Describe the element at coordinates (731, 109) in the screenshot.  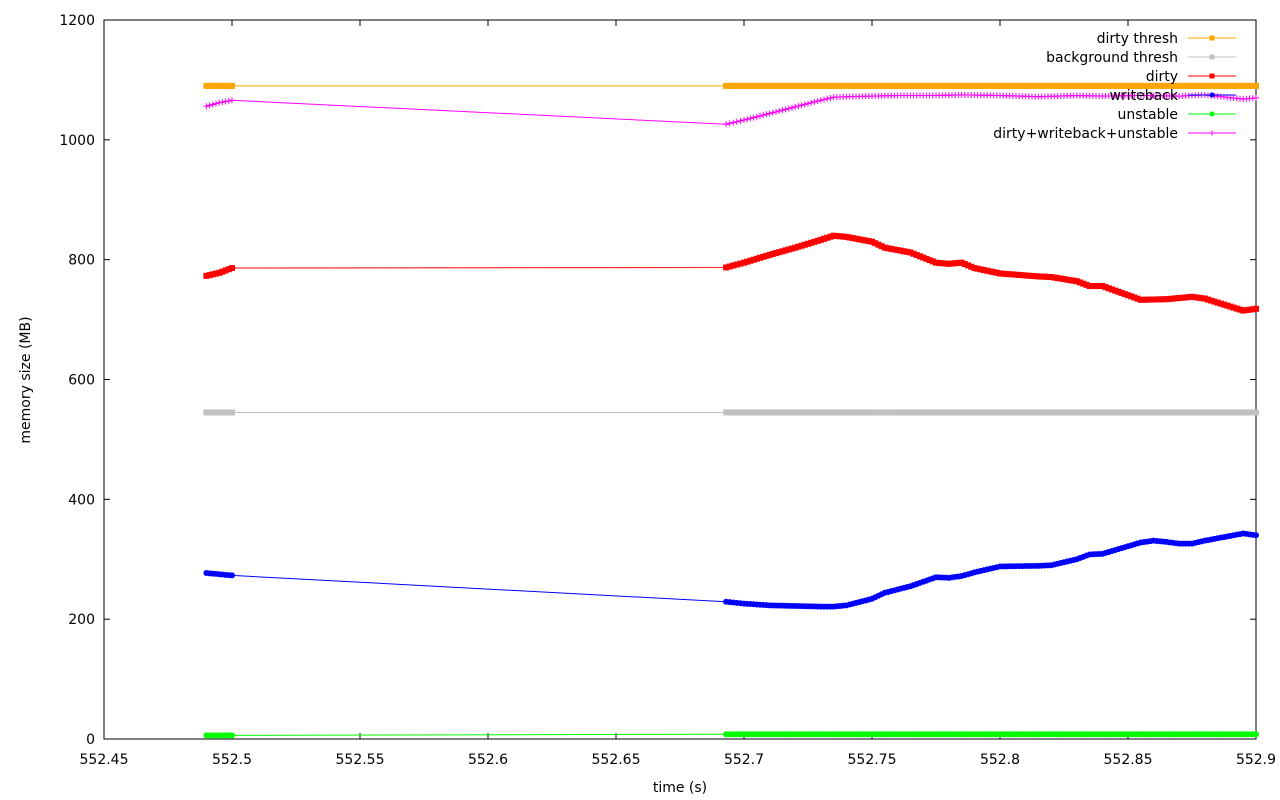
I see `series-line` at that location.